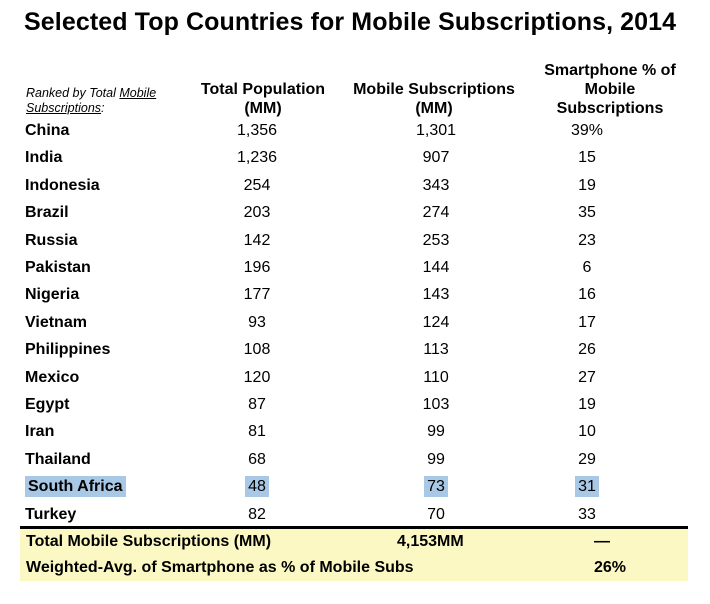  I want to click on country-name: Indonesia, so click(62, 185).